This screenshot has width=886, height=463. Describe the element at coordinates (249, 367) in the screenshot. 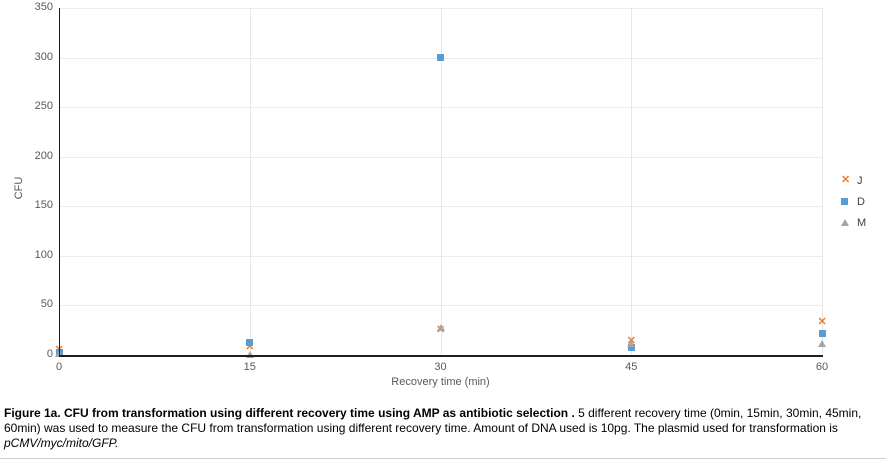

I see `x-tick-label: 15` at that location.